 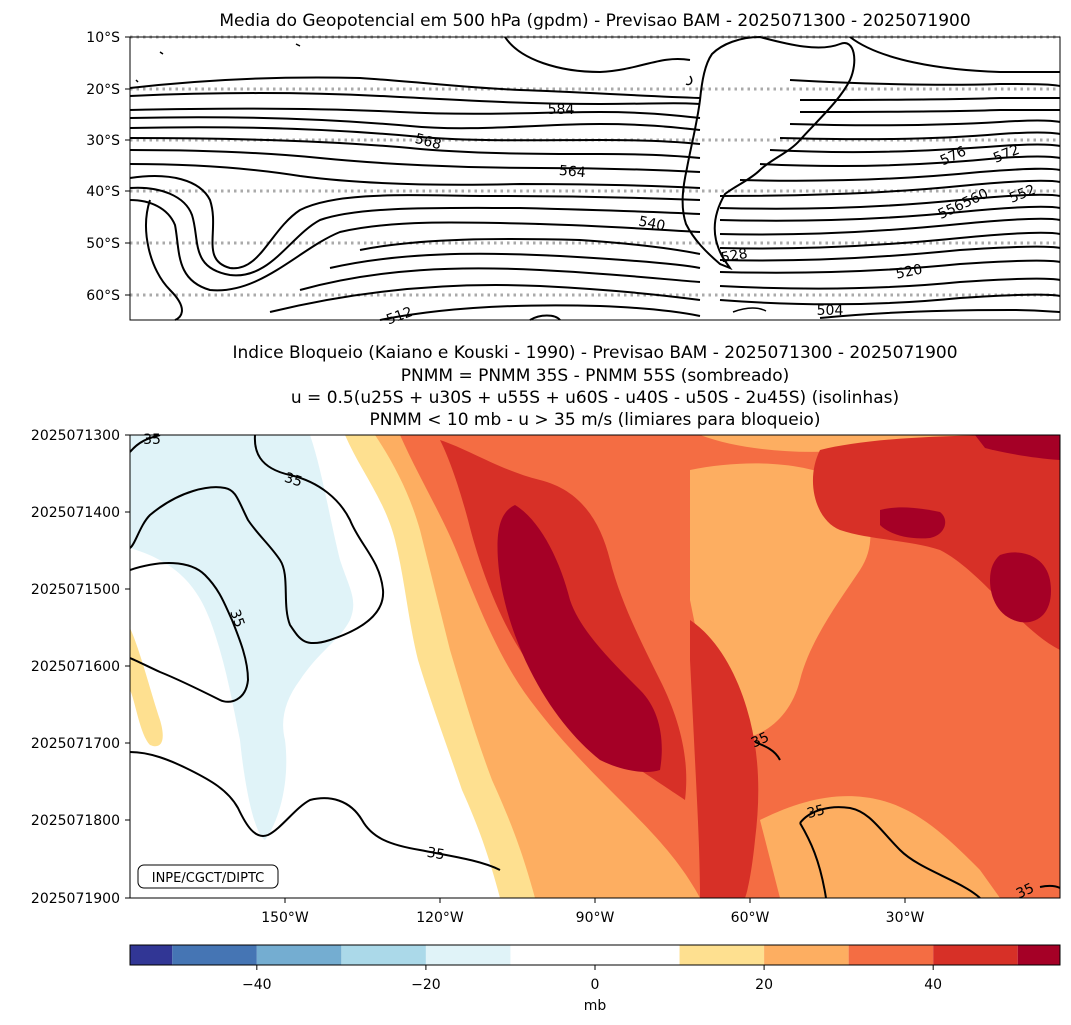 What do you see at coordinates (428, 142) in the screenshot?
I see `contour-label: 568` at bounding box center [428, 142].